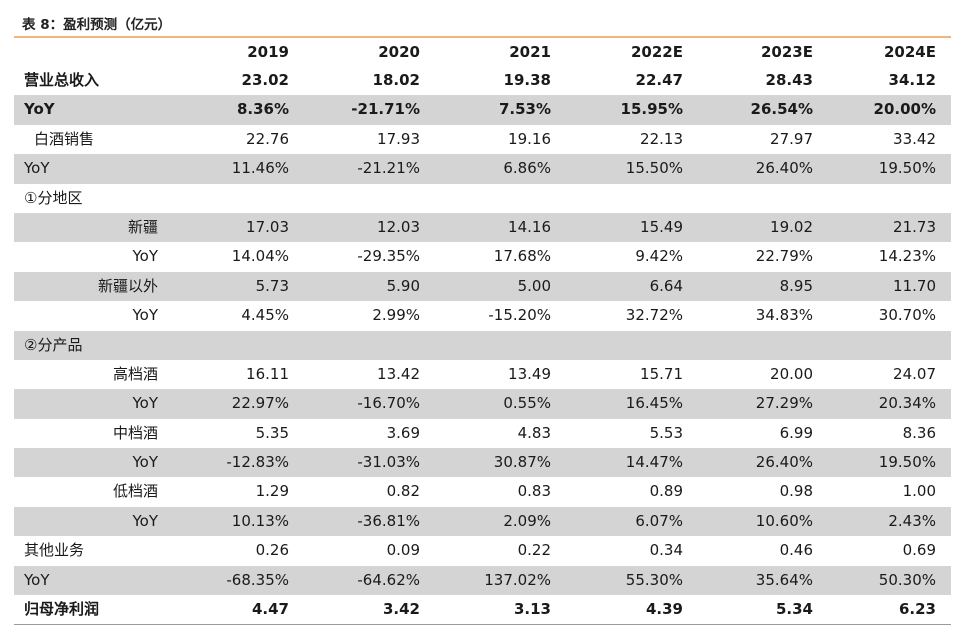 This screenshot has height=625, width=961. I want to click on table-row: 中档酒 5.35 3.69 4.83 5.53 6.99 8.36, so click(482, 433).